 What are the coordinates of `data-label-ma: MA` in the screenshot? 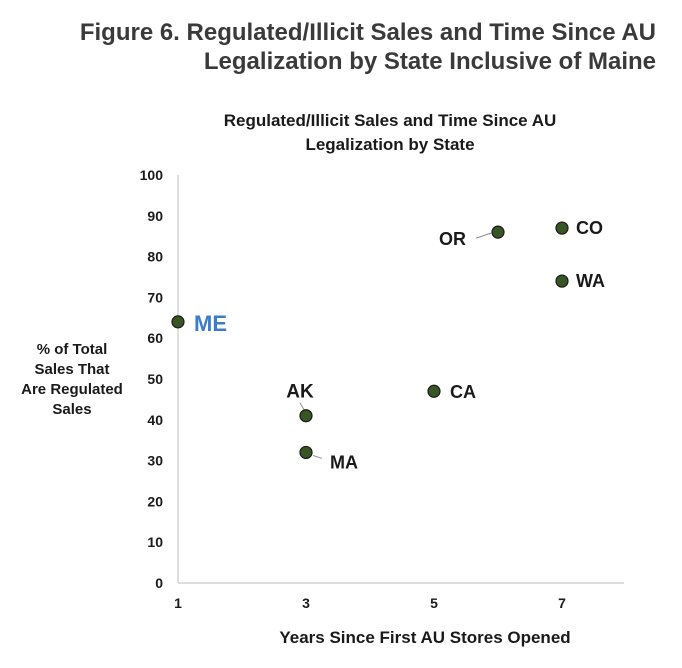 It's located at (344, 462).